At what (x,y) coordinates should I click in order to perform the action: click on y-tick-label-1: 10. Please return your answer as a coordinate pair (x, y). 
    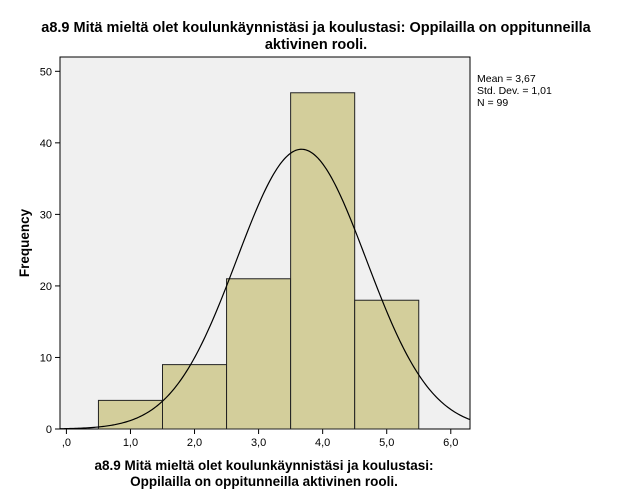
    Looking at the image, I should click on (46, 358).